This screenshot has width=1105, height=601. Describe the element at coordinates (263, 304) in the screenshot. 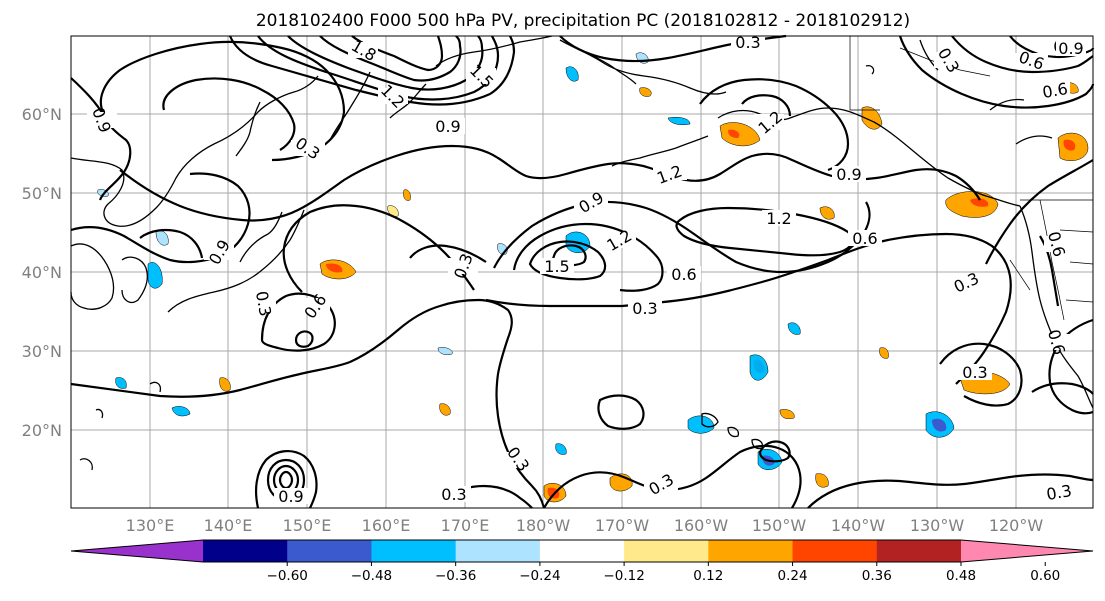

I see `contour-label-0.3-west: 0.3` at that location.